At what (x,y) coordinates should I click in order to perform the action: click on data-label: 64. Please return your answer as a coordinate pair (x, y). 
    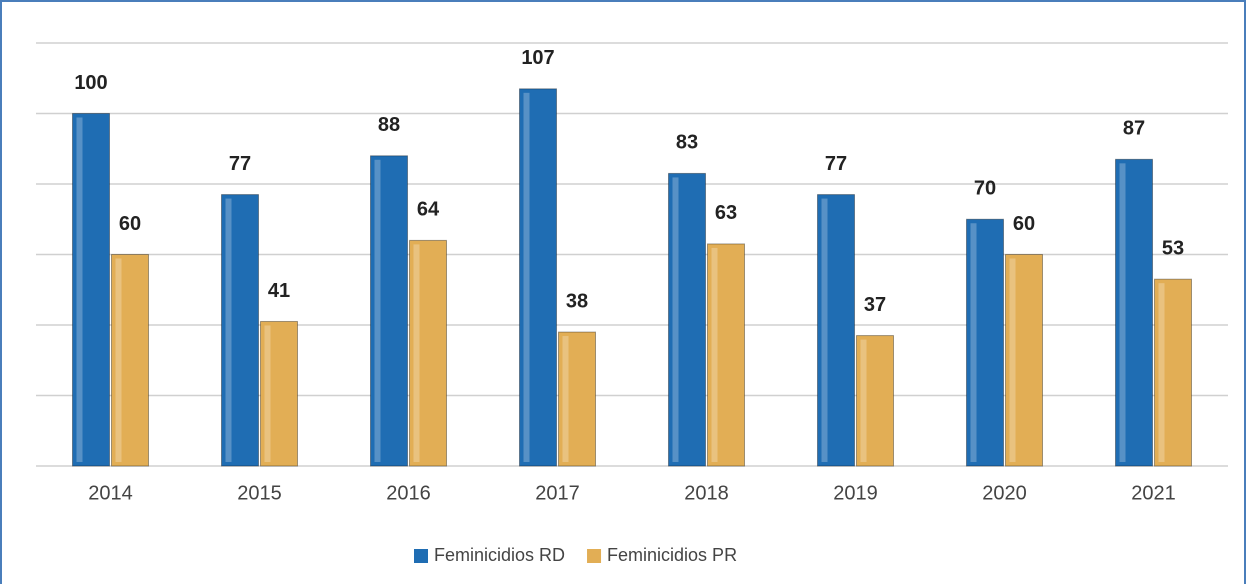
    Looking at the image, I should click on (428, 210).